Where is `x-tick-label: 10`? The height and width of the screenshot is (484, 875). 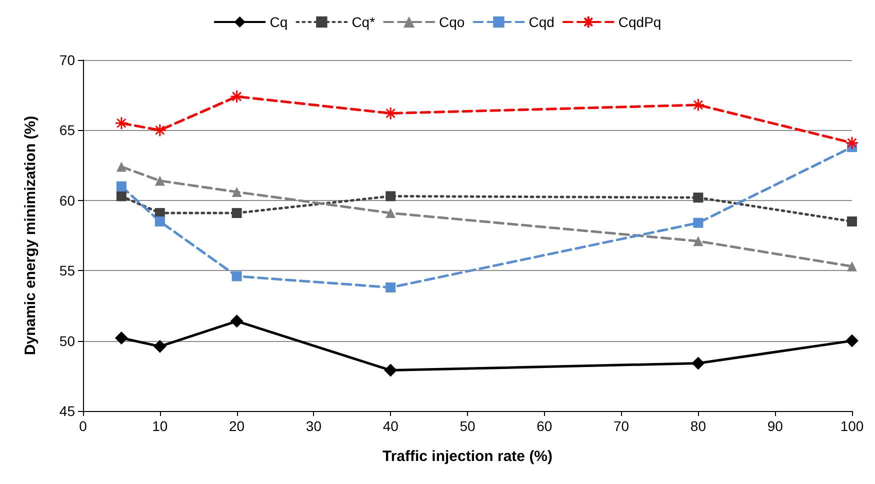 x-tick-label: 10 is located at coordinates (160, 426).